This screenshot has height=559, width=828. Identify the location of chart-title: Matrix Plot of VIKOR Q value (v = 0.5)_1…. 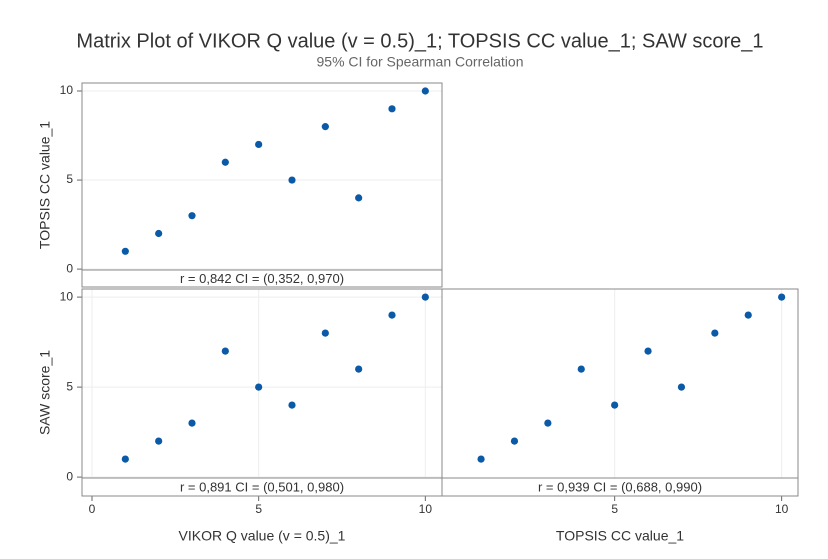
(419, 41).